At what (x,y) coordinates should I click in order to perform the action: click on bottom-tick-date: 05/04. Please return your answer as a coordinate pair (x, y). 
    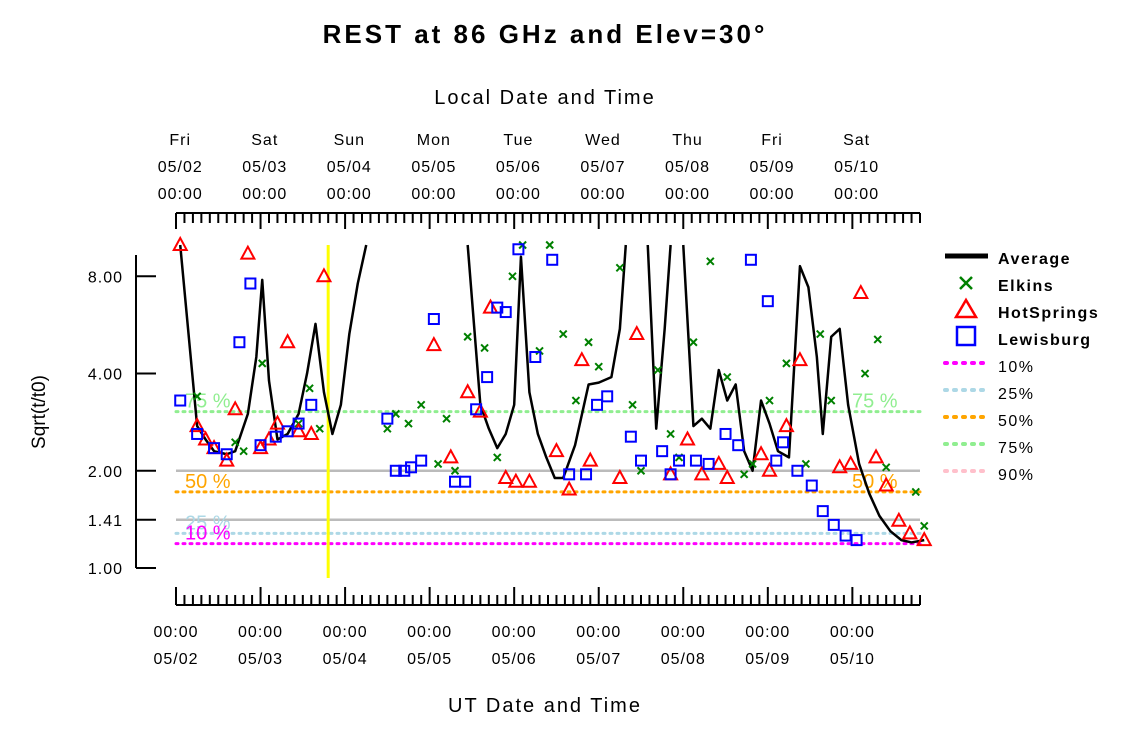
    Looking at the image, I should click on (345, 659).